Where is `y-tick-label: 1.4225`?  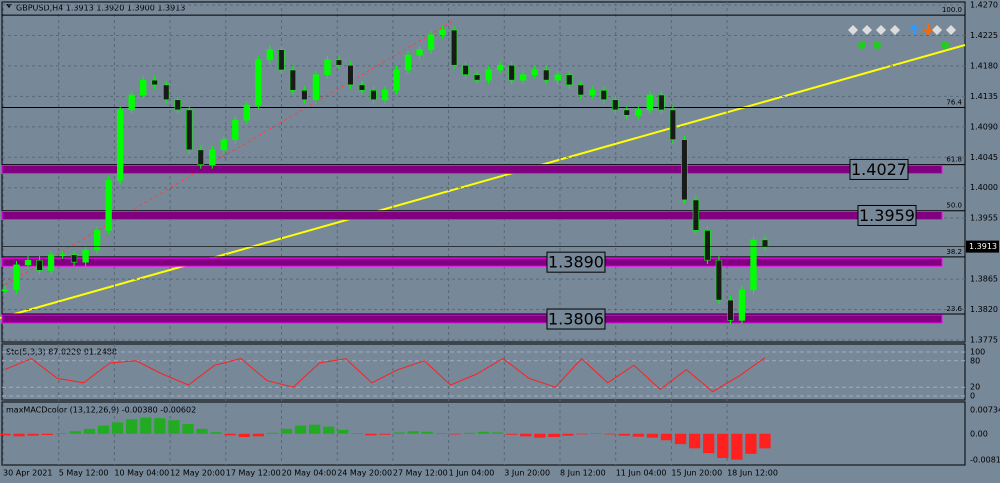 y-tick-label: 1.4225 is located at coordinates (984, 35).